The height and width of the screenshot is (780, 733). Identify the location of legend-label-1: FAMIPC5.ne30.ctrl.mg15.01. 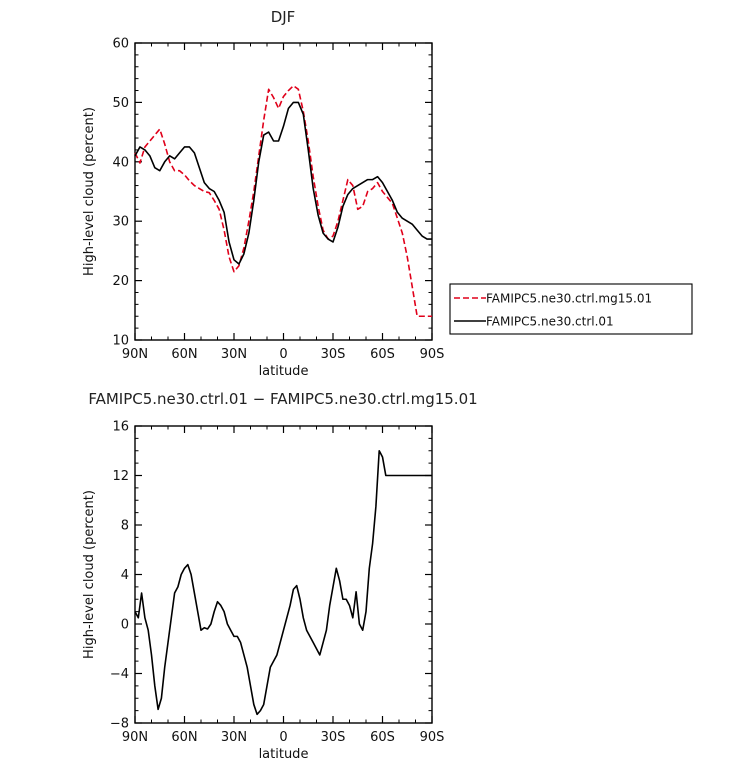
(569, 299).